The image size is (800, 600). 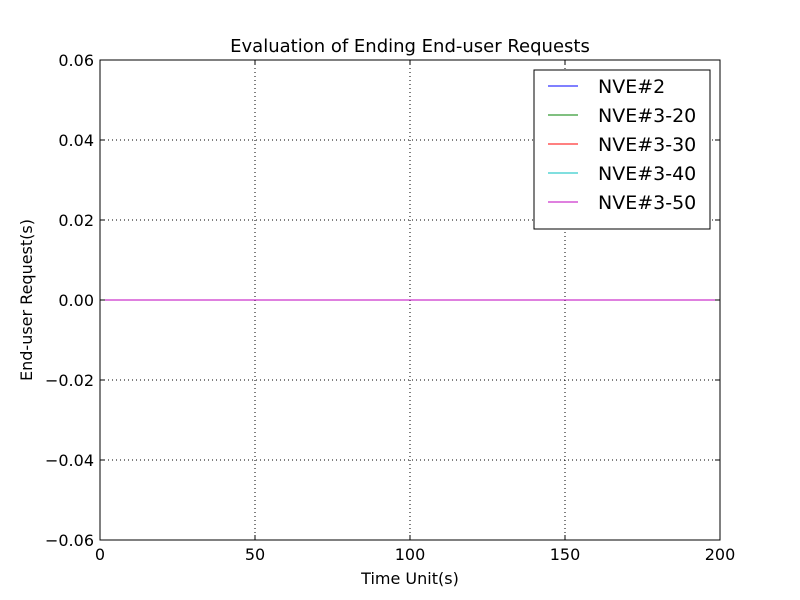 What do you see at coordinates (26, 300) in the screenshot?
I see `y-axis-label: End-user Request(s)` at bounding box center [26, 300].